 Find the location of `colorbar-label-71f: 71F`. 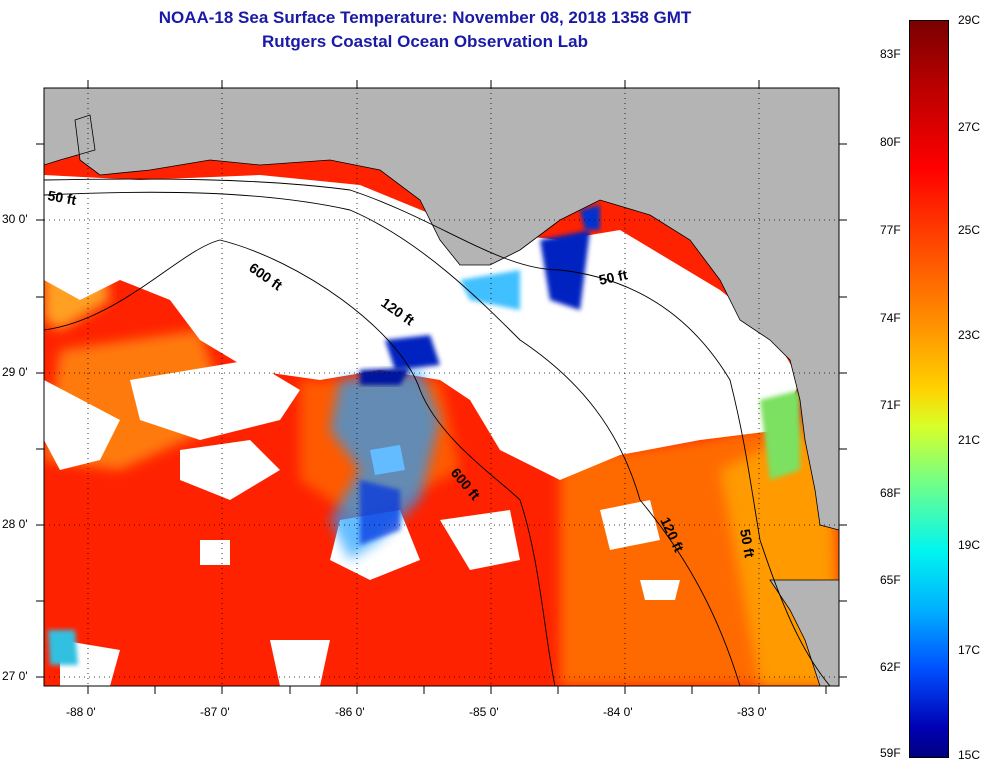

colorbar-label-71f: 71F is located at coordinates (890, 405).